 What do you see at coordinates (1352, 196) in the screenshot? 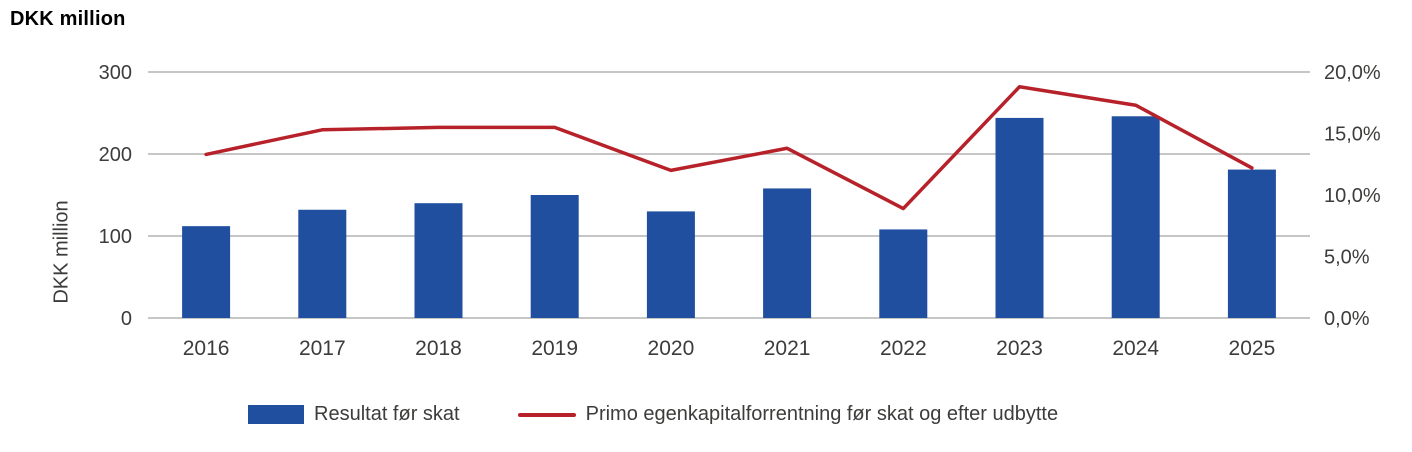
I see `right-axis-tick: 10,0%` at bounding box center [1352, 196].